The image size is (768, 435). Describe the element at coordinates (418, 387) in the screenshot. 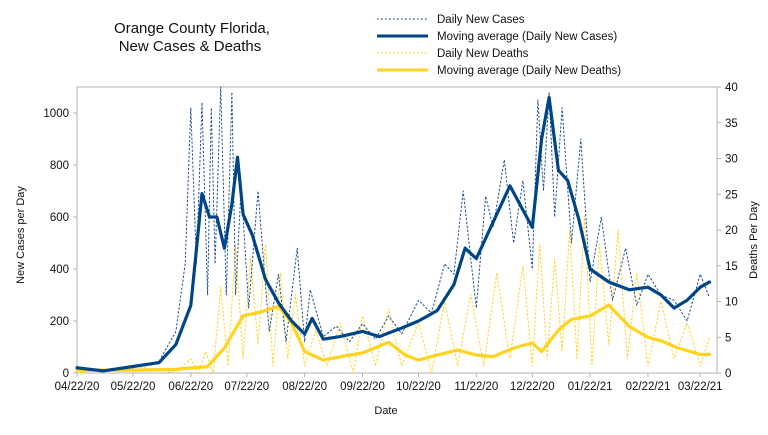

I see `x-tick-label: 10/22/20` at that location.